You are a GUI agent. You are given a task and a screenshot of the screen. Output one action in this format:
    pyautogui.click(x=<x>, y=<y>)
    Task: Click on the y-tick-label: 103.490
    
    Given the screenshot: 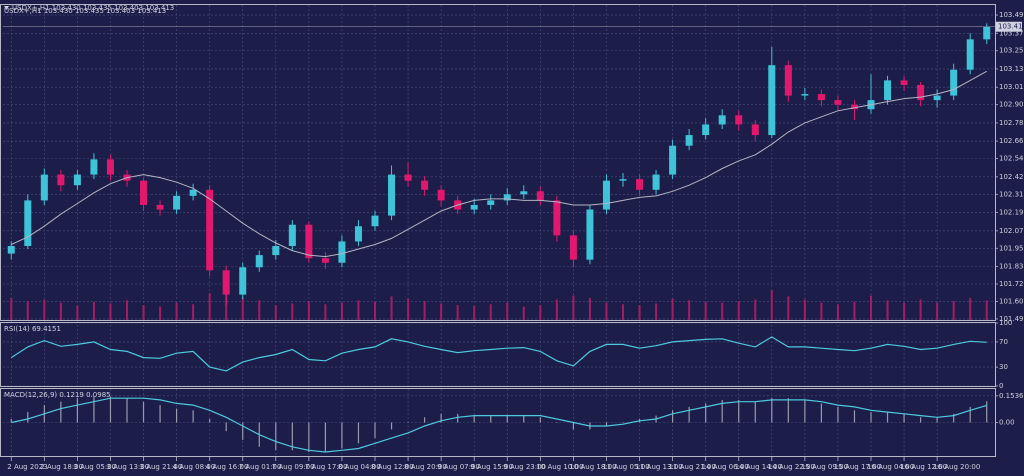 What is the action you would take?
    pyautogui.click(x=1011, y=15)
    